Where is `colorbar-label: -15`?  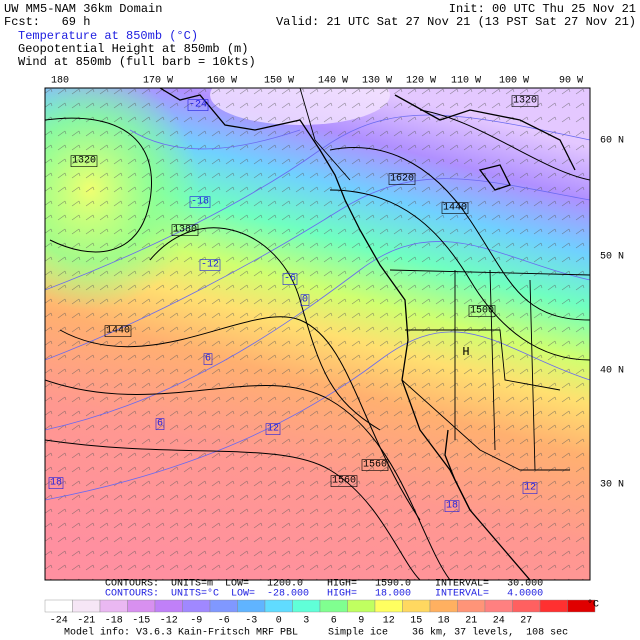 colorbar-label: -15 is located at coordinates (141, 621).